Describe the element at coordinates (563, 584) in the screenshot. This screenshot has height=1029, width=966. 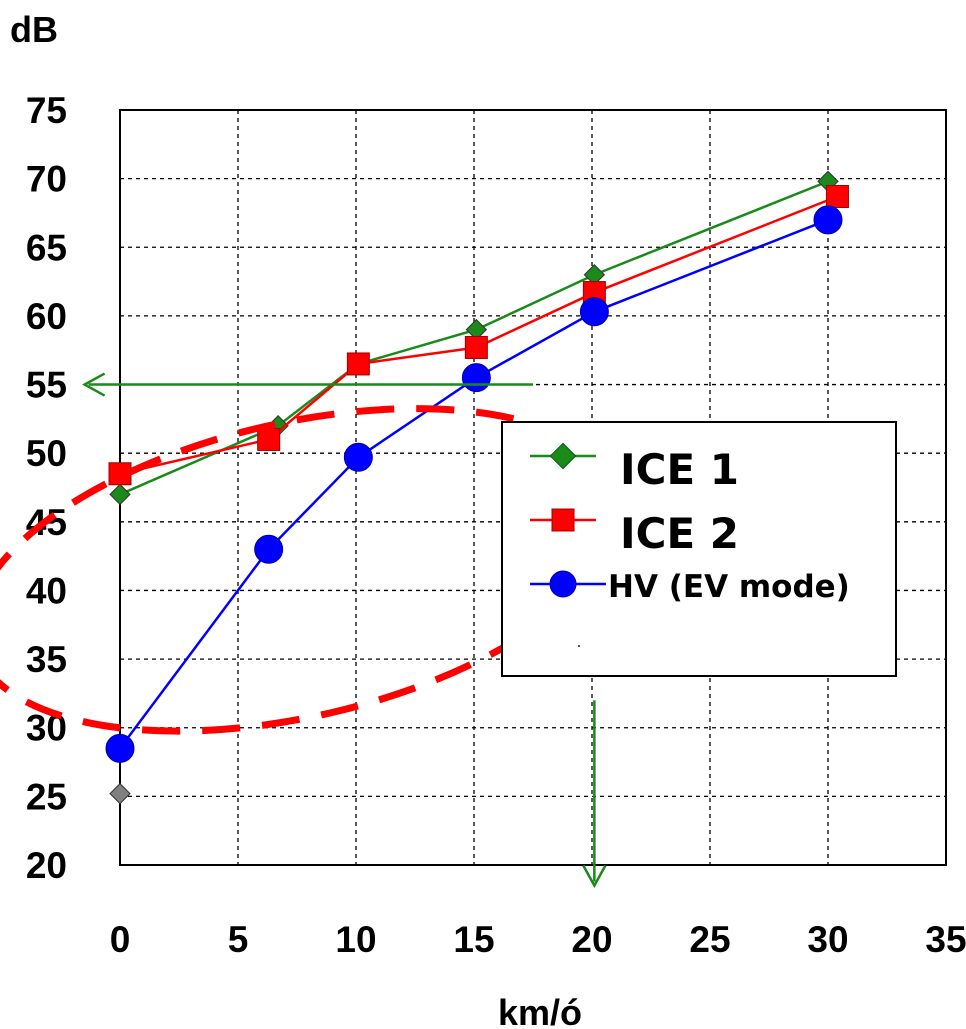
I see `legend-marker-hv` at that location.